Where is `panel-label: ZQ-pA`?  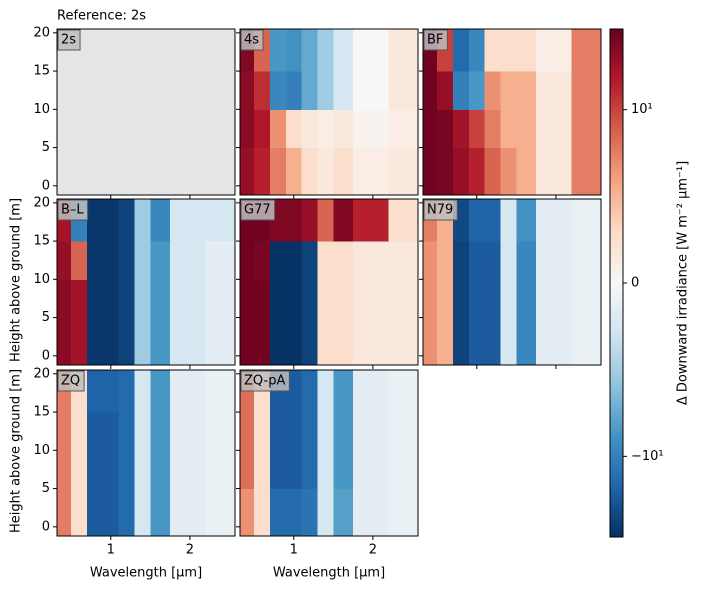 panel-label: ZQ-pA is located at coordinates (264, 381).